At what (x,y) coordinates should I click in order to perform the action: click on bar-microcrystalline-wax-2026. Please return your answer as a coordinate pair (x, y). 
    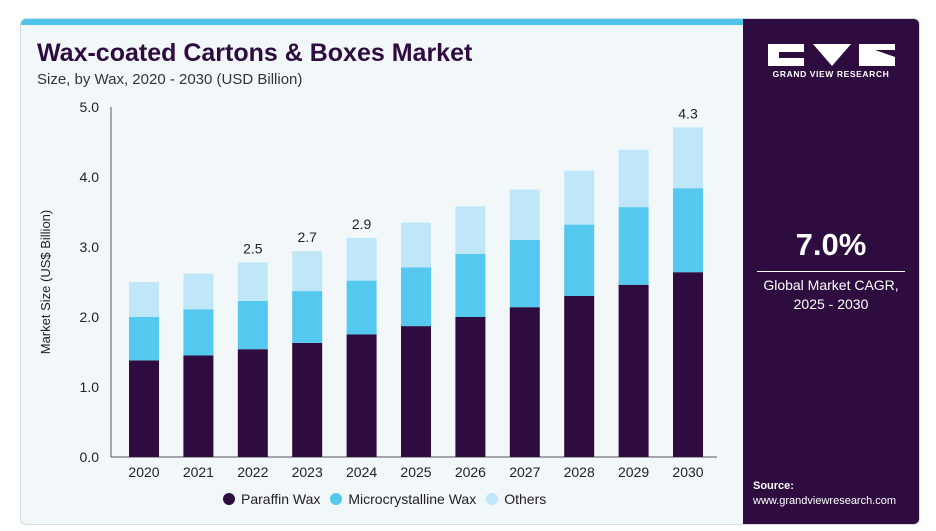
    Looking at the image, I should click on (470, 285).